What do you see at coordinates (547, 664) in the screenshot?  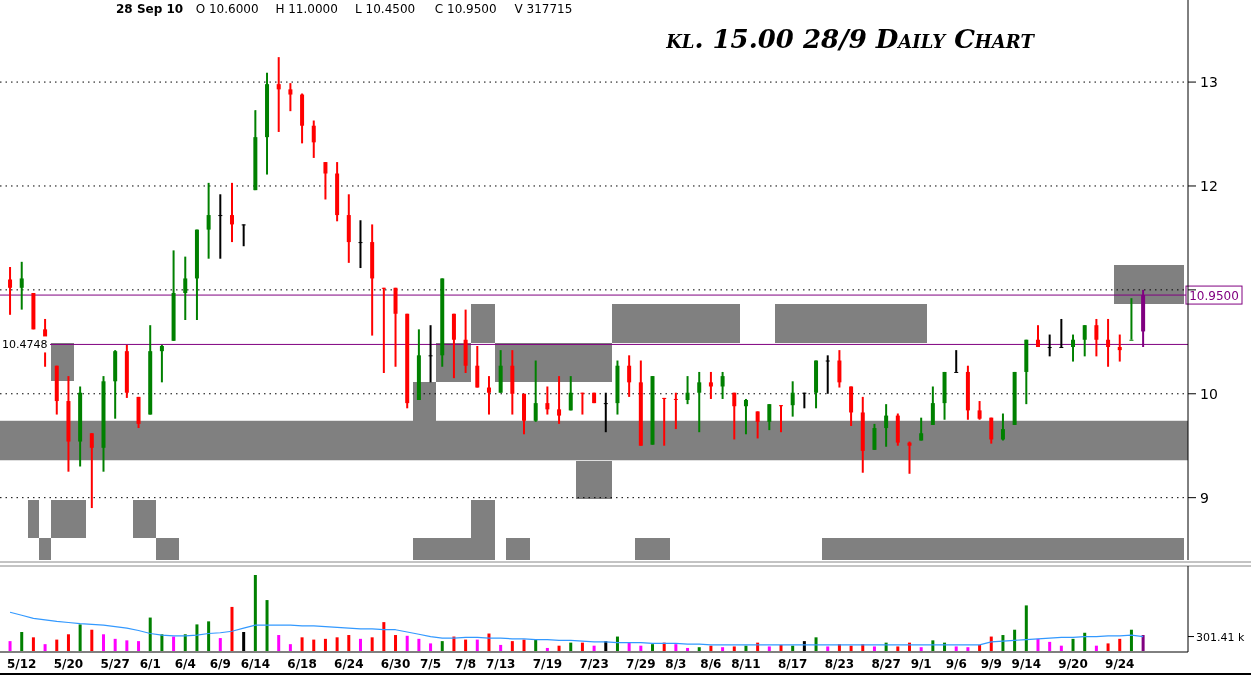 I see `x-tick-label: 7/19` at bounding box center [547, 664].